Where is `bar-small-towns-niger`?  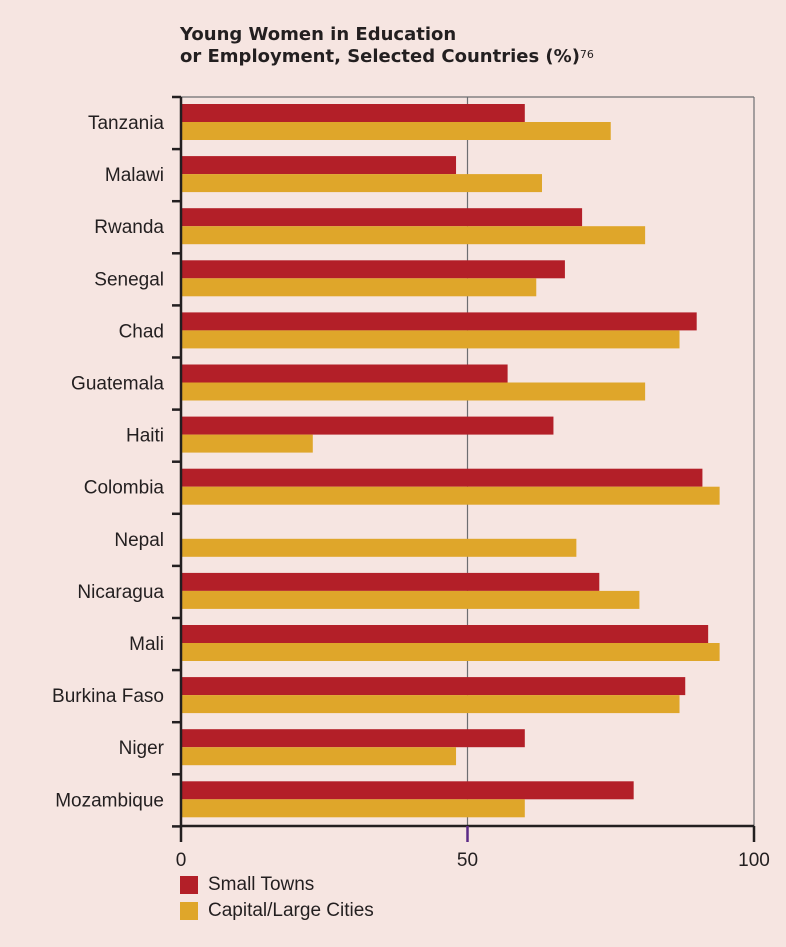 bar-small-towns-niger is located at coordinates (353, 738).